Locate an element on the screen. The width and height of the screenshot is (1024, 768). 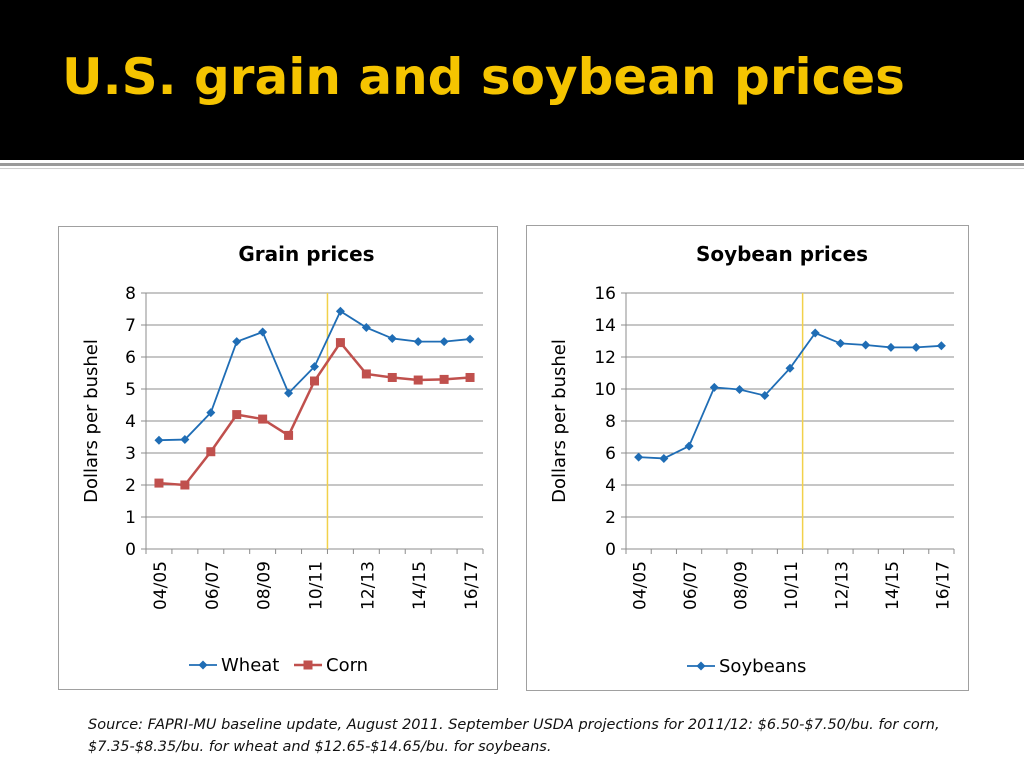
chart-title: Soybean prices is located at coordinates (782, 254).